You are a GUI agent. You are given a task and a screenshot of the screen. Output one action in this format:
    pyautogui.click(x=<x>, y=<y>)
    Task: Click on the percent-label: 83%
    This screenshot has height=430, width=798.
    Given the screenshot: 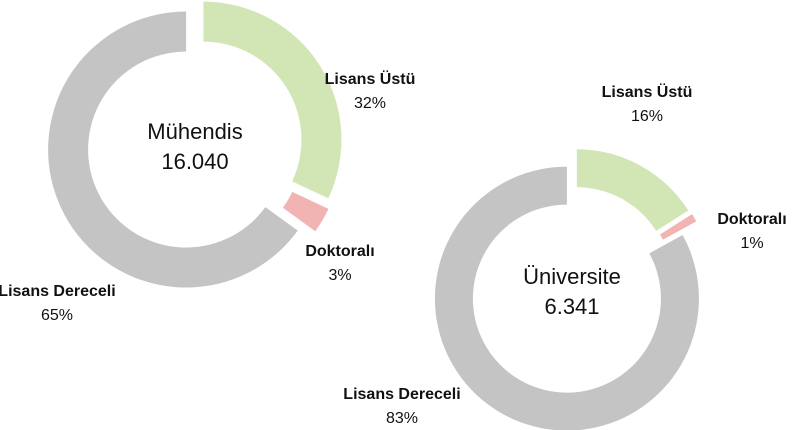 What is the action you would take?
    pyautogui.click(x=402, y=418)
    